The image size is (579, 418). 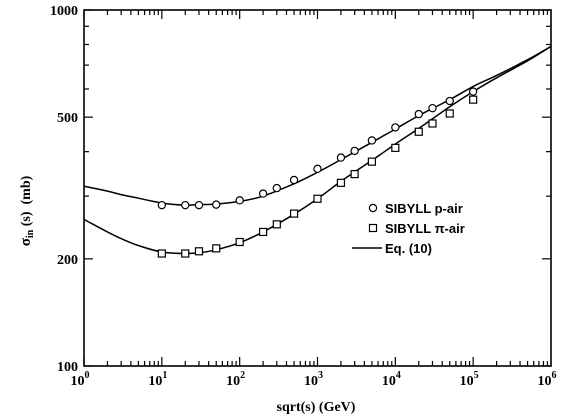 What do you see at coordinates (242, 375) in the screenshot?
I see `x-tick-label-exponent: 2` at bounding box center [242, 375].